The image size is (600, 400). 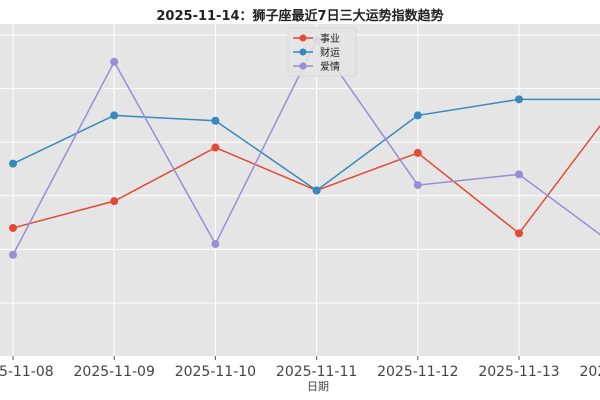 I want to click on chart-title: 2025-11-14：狮子座最近7日三大运势指数趋势, so click(x=300, y=16).